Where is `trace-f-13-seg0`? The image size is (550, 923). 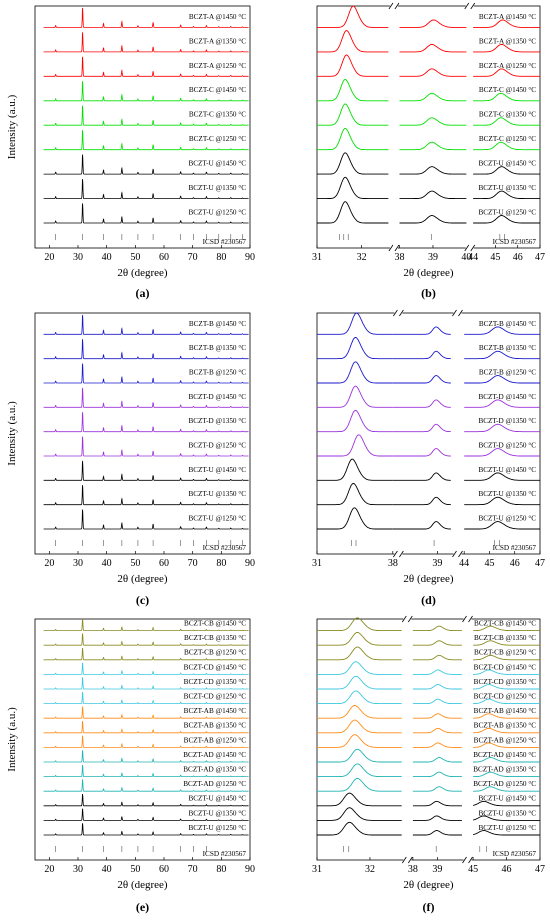
trace-f-13-seg0 is located at coordinates (359, 814).